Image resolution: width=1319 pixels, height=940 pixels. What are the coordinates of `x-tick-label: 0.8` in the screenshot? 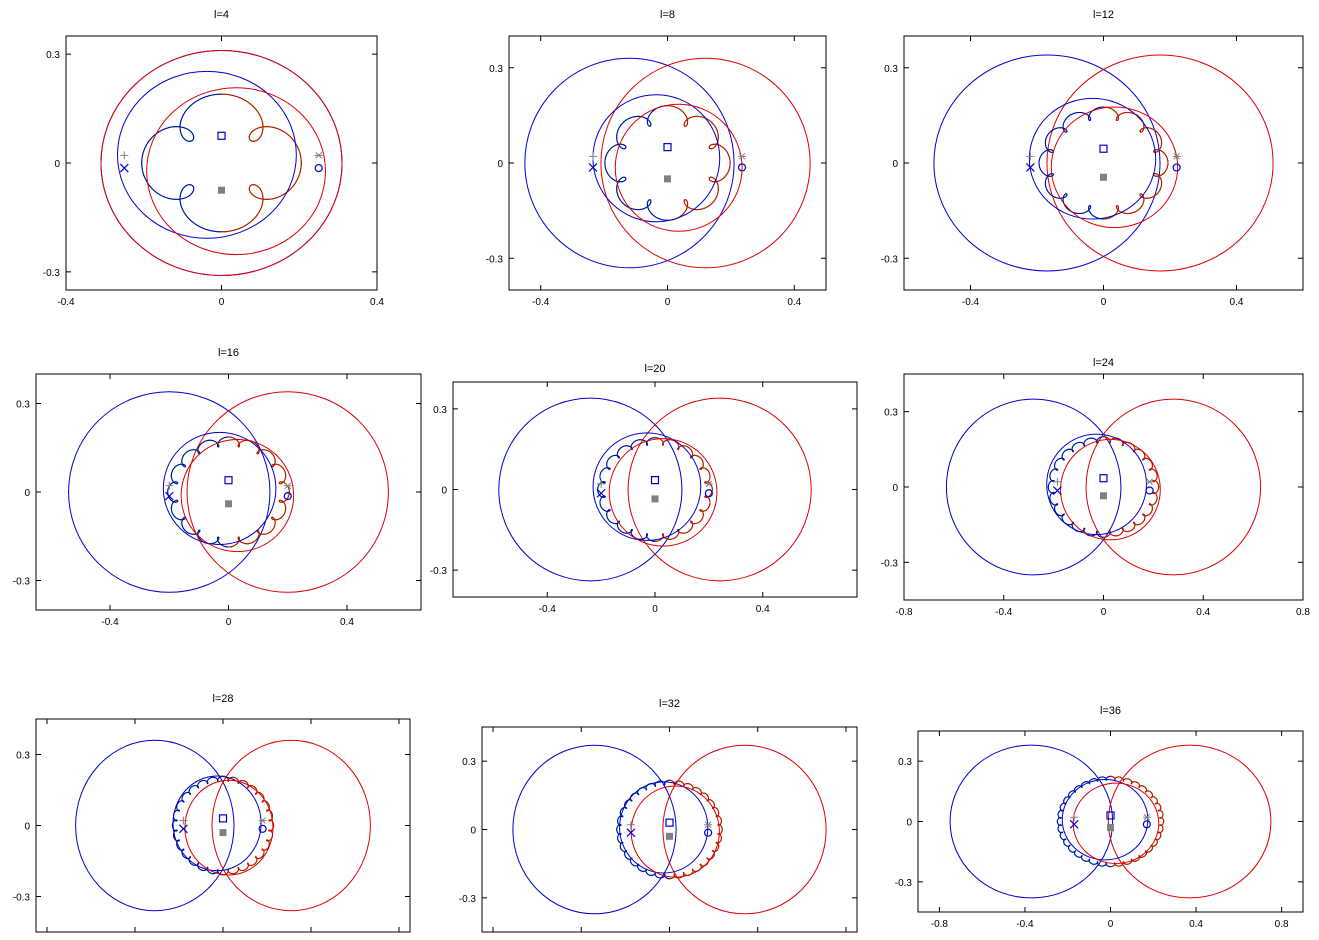 It's located at (1303, 612).